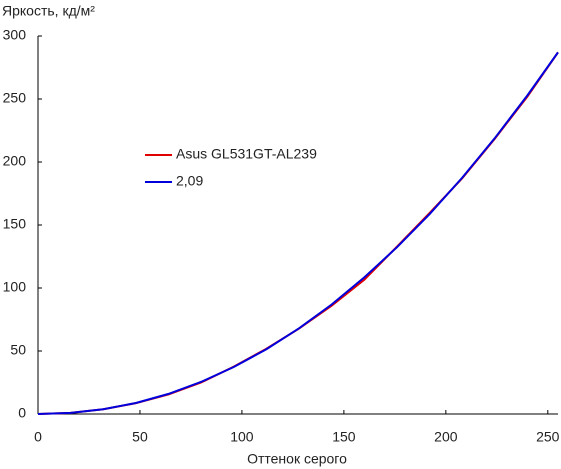  I want to click on x-tick-label: 200, so click(446, 437).